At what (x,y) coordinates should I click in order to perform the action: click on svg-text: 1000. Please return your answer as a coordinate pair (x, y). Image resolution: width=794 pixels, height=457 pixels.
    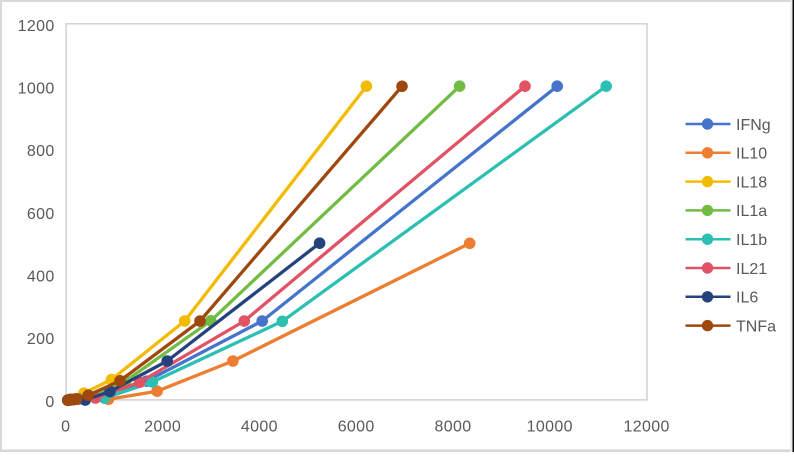
    Looking at the image, I should click on (36, 89).